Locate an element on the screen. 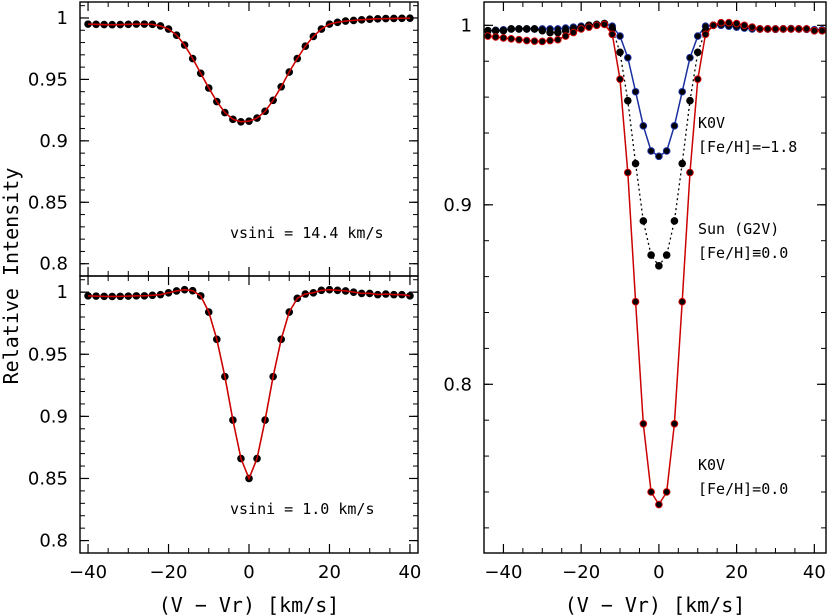  curve-label-name: Sun (G2V) is located at coordinates (738, 229).